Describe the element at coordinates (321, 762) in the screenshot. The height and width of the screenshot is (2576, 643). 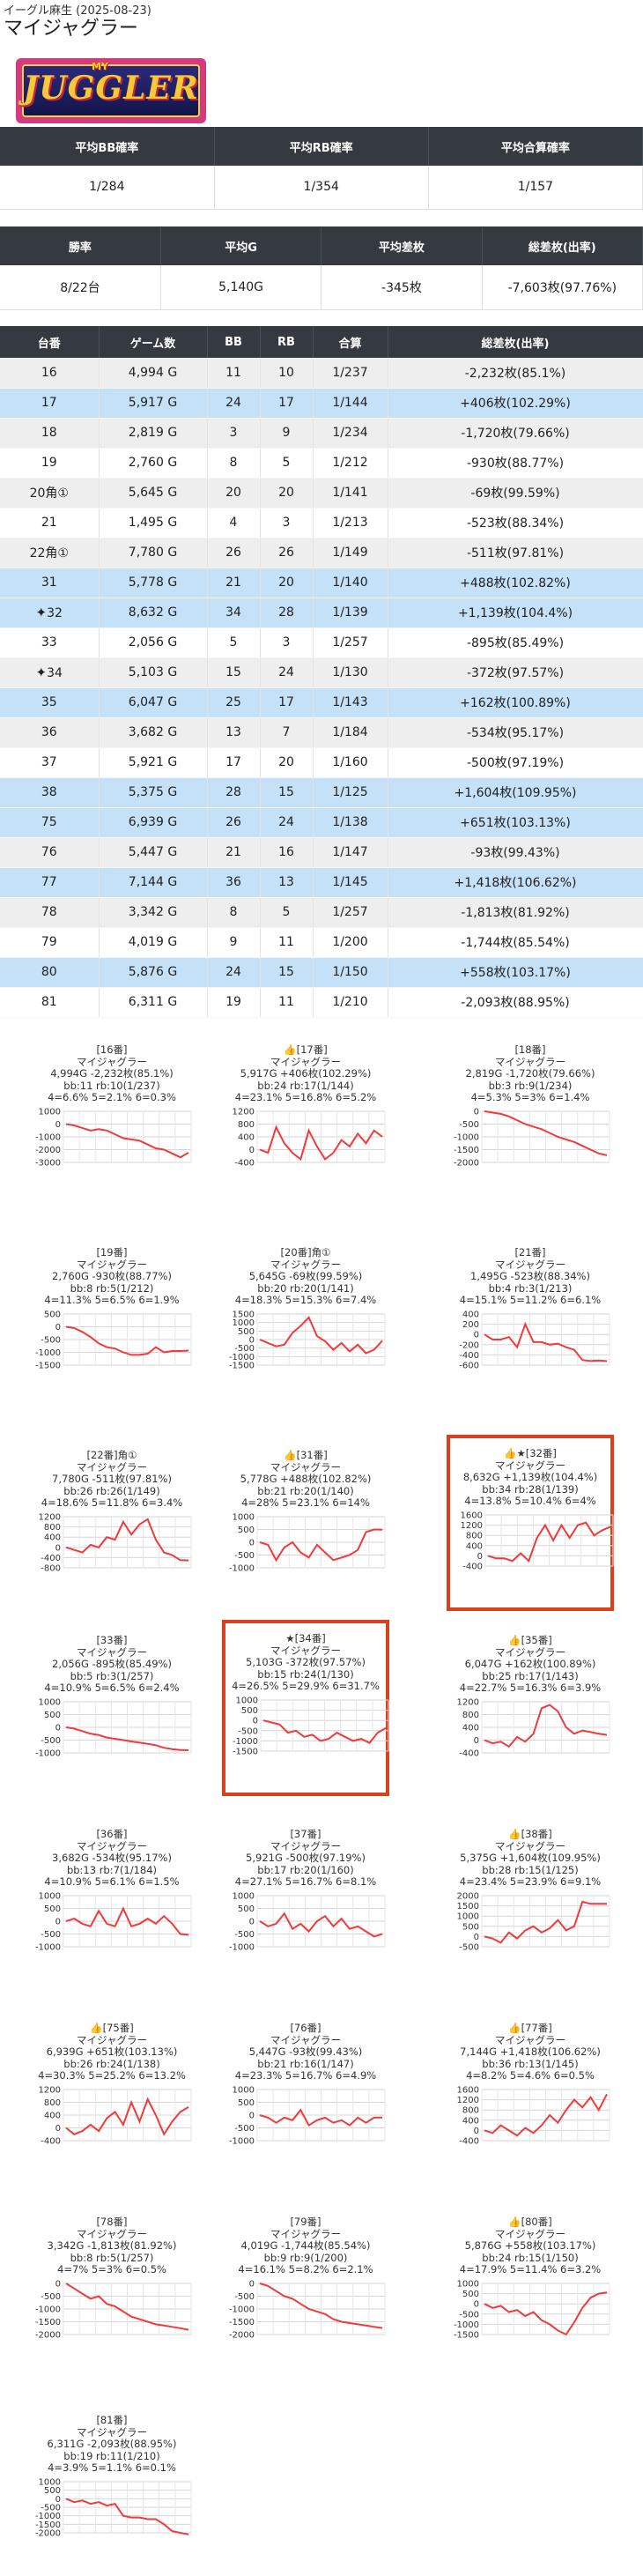
I see `machine-row: 37 5,921 G 17 20 1/160 -500枚(97.19%)` at that location.